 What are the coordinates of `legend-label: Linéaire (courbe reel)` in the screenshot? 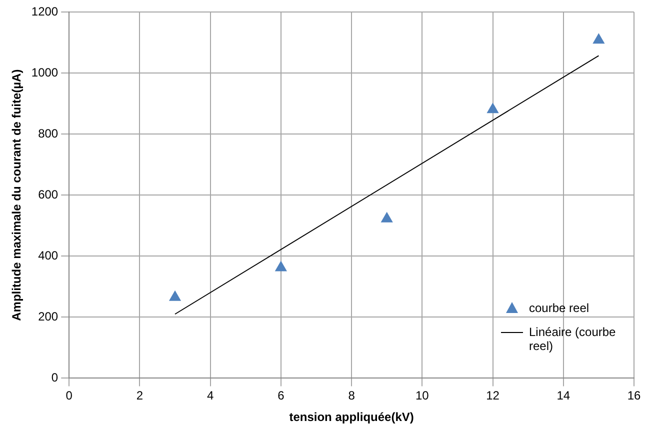 It's located at (573, 339).